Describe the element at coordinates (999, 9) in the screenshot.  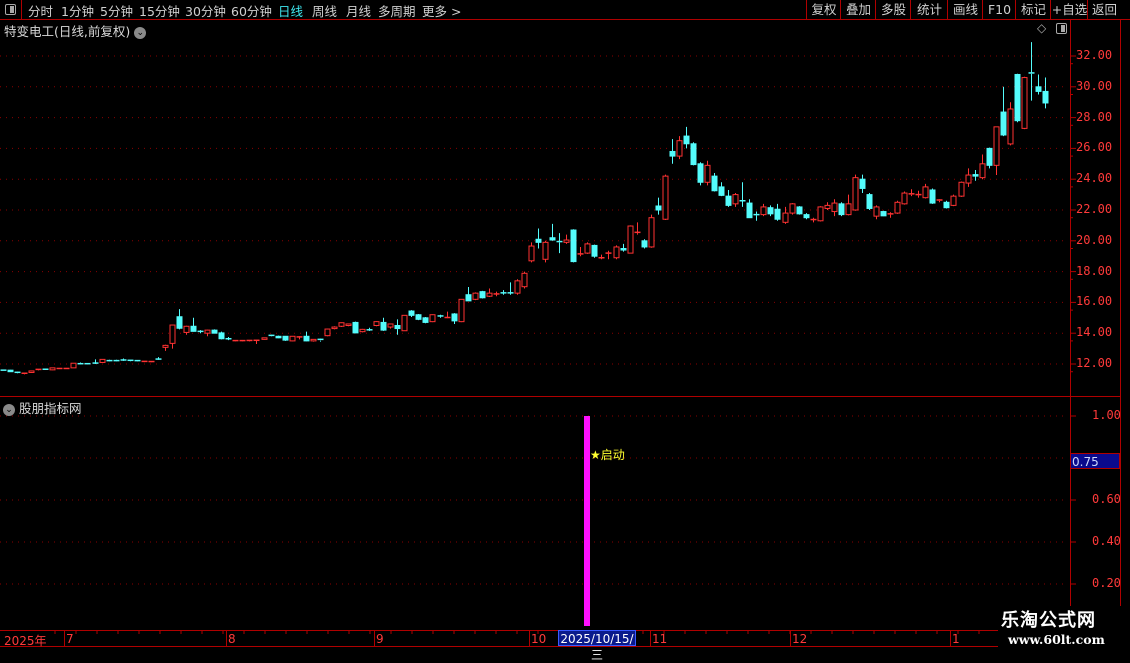
I see `toolbar-button-5: F10` at that location.